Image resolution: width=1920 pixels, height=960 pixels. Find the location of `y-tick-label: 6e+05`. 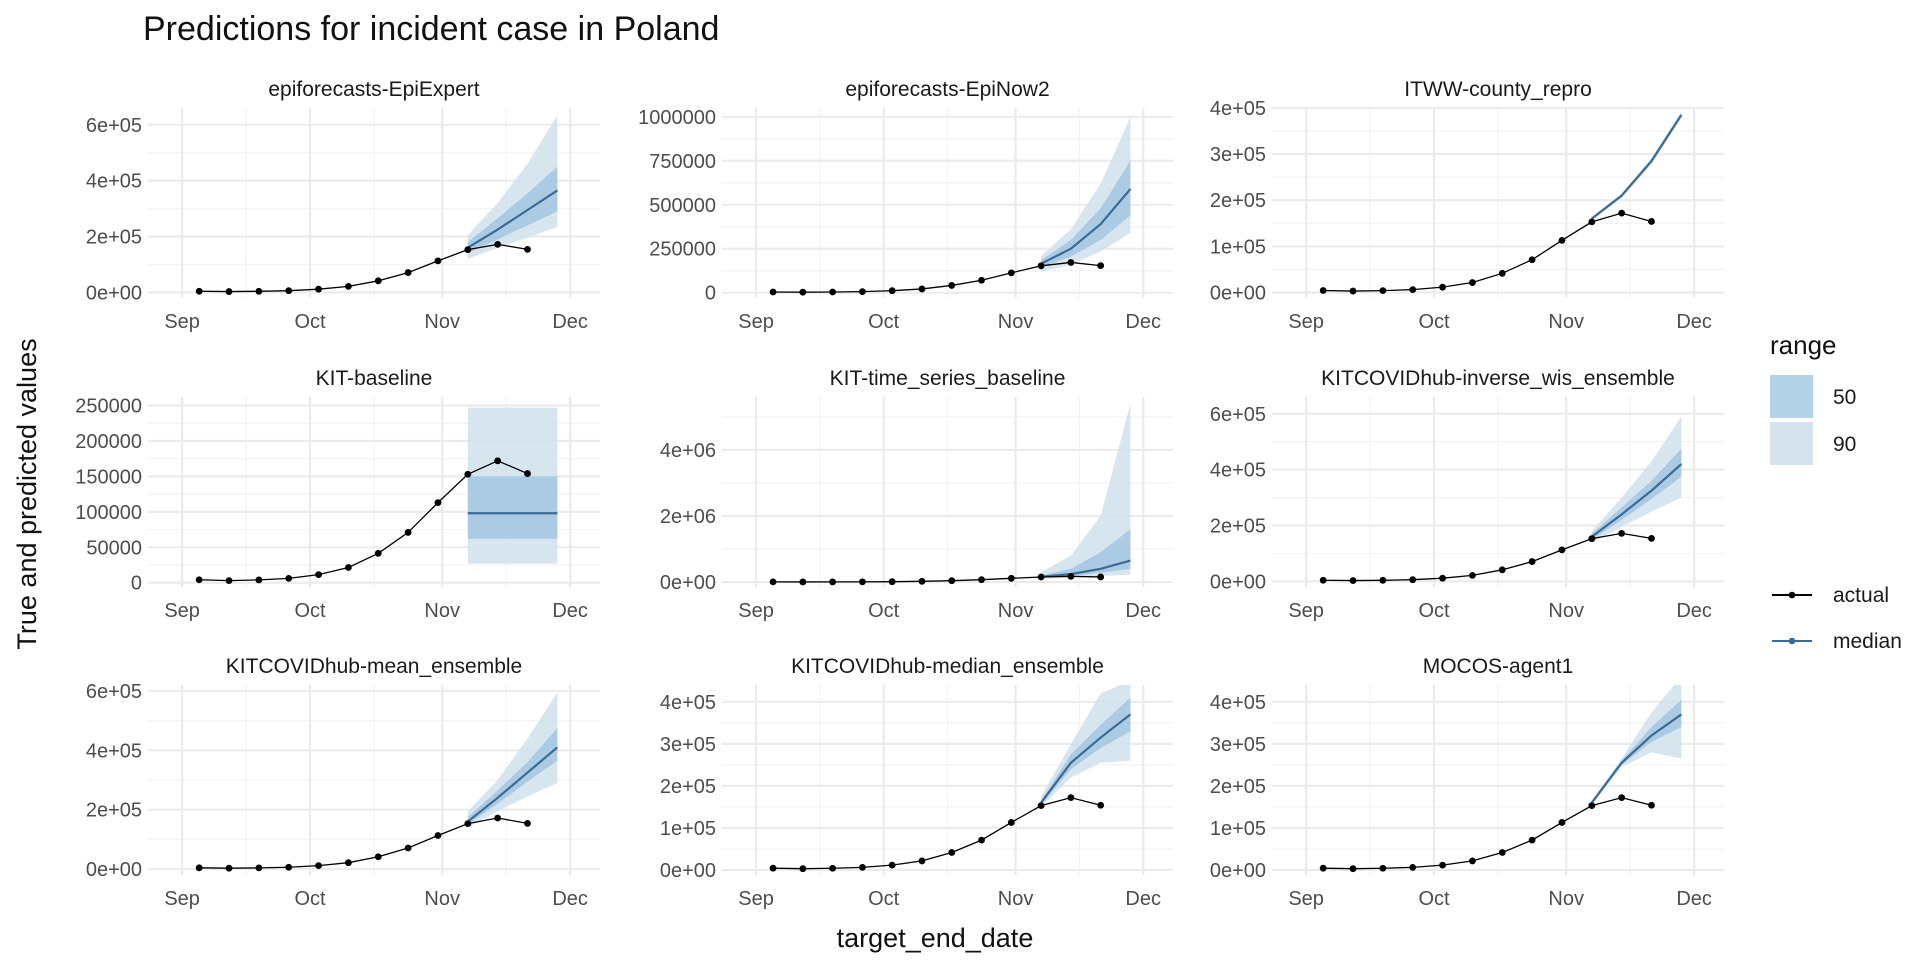

y-tick-label: 6e+05 is located at coordinates (114, 692).